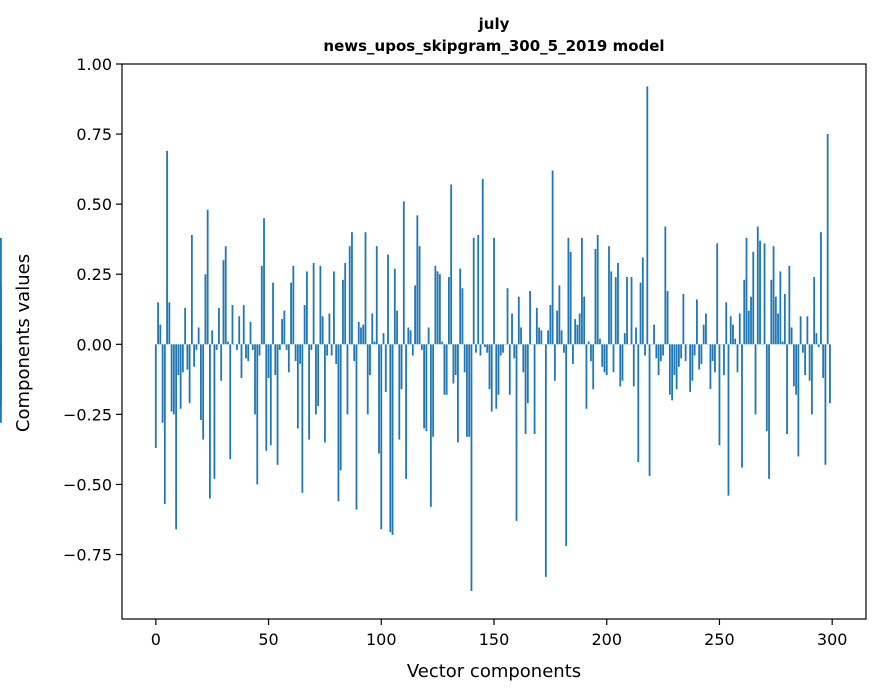 This screenshot has width=880, height=696. Describe the element at coordinates (493, 46) in the screenshot. I see `chart-subtitle: news_upos_skipgram_300_5_2019 model` at that location.